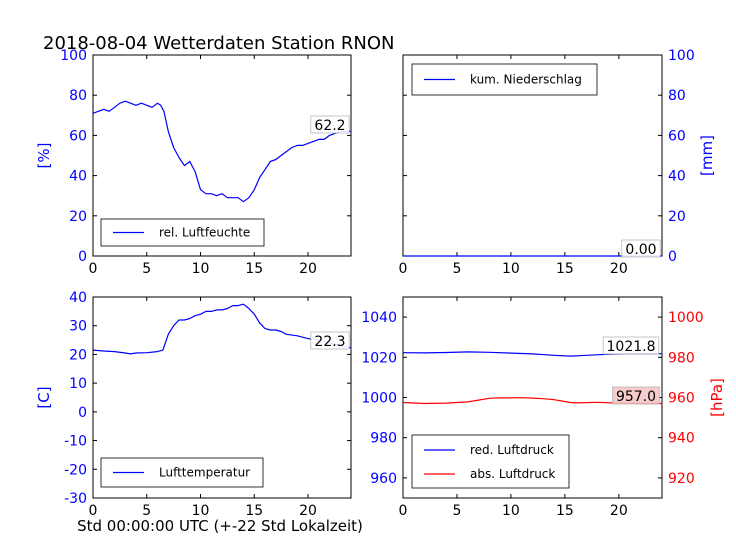 Image resolution: width=736 pixels, height=552 pixels. Describe the element at coordinates (379, 399) in the screenshot. I see `y-tick-label: 1000` at that location.